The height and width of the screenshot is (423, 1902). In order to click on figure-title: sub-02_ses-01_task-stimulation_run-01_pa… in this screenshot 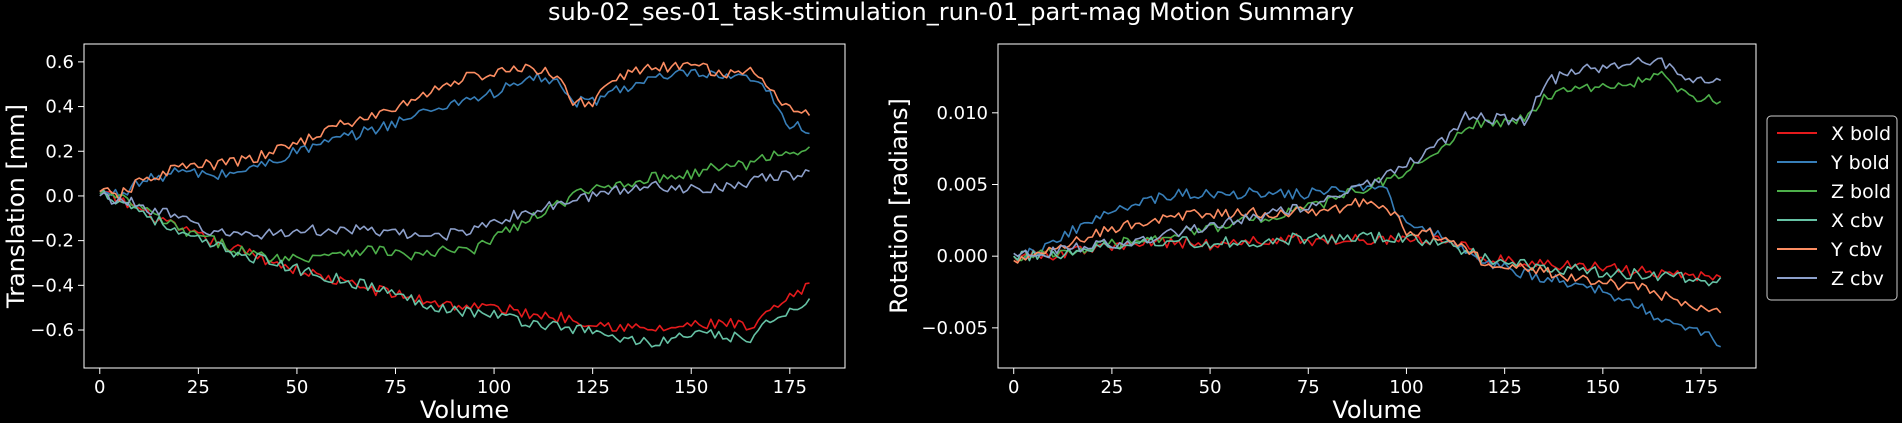, I will do `click(951, 13)`.